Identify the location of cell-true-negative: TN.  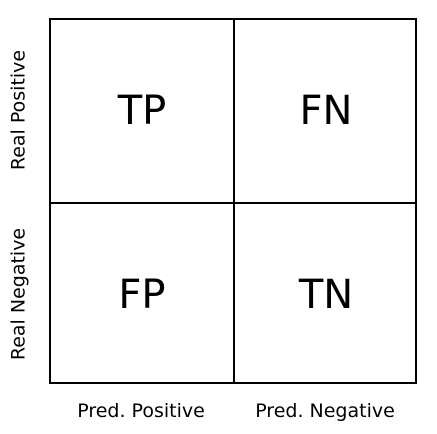
(326, 295).